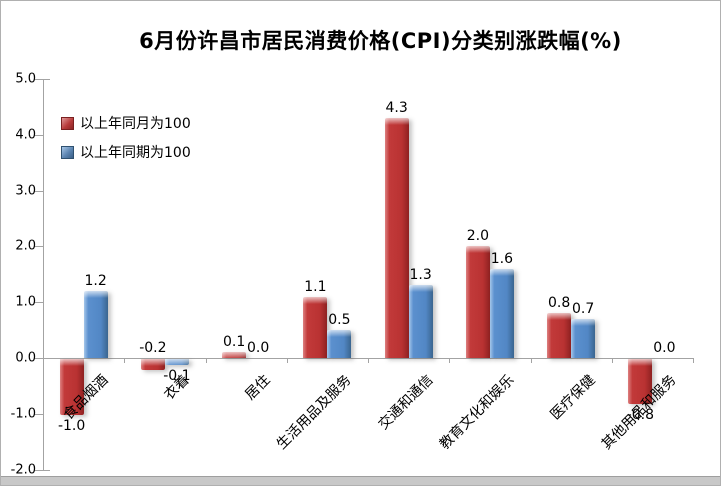  I want to click on value-label: -1.0, so click(71, 425).